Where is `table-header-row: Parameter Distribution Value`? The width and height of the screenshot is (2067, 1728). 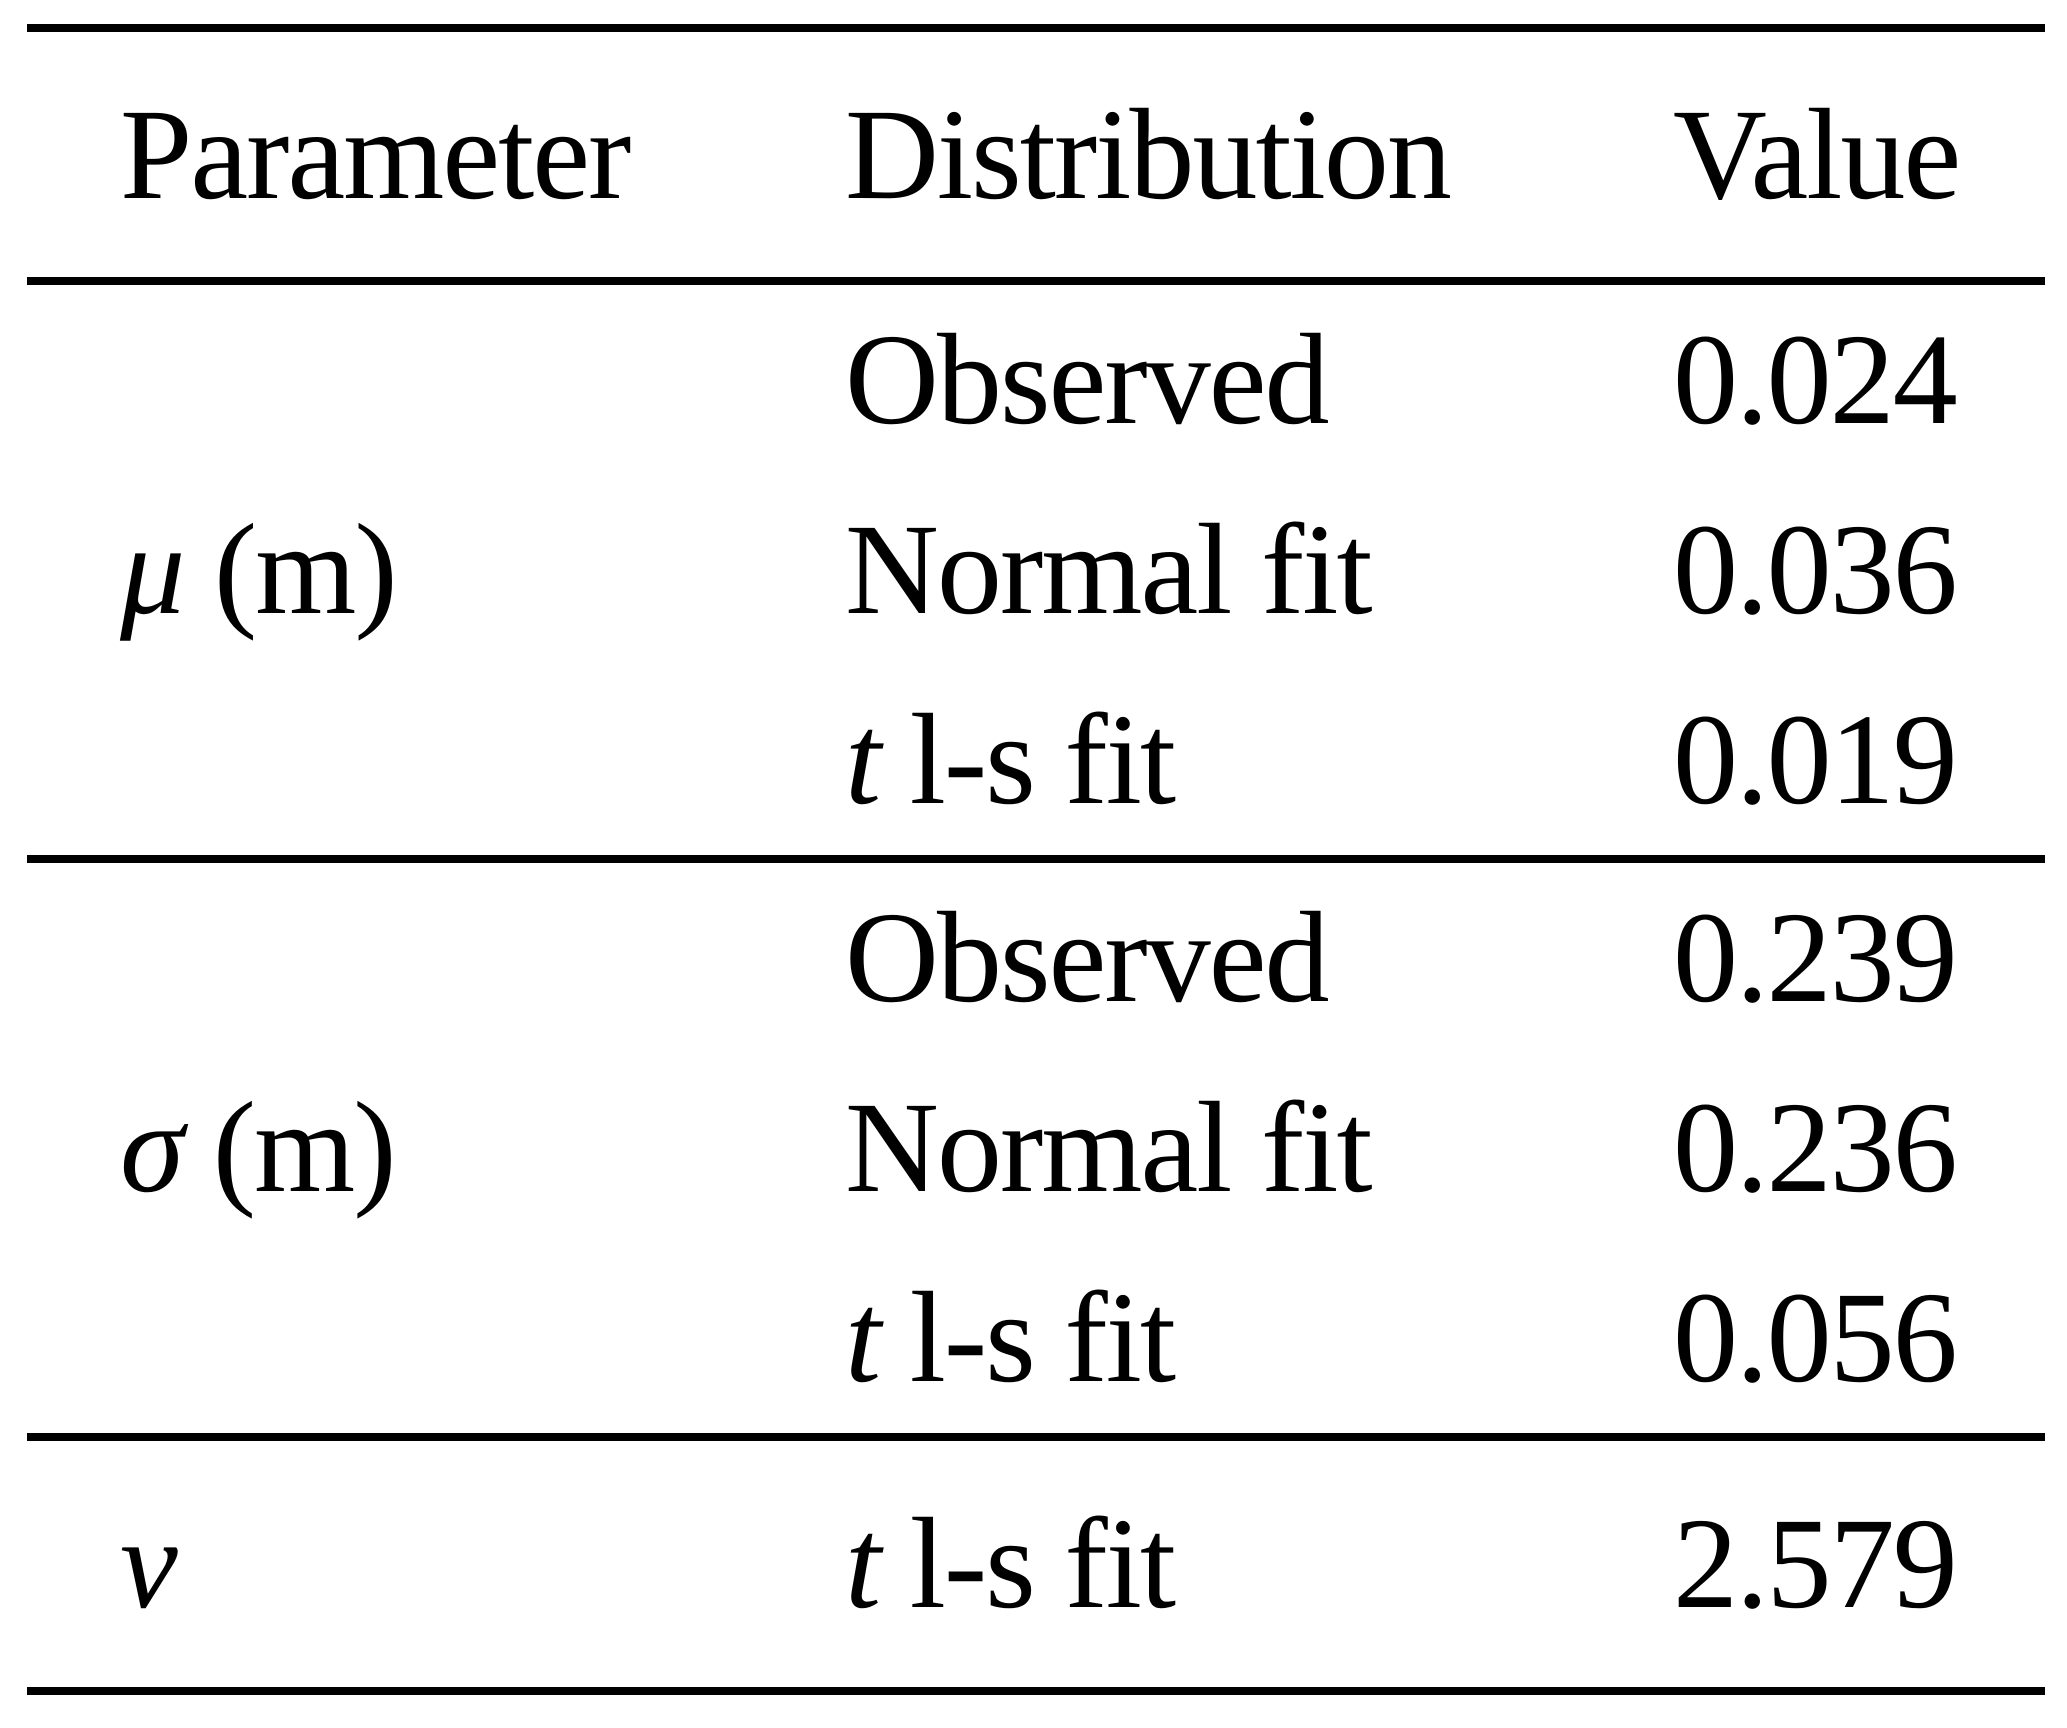
table-header-row: Parameter Distribution Value is located at coordinates (1036, 154).